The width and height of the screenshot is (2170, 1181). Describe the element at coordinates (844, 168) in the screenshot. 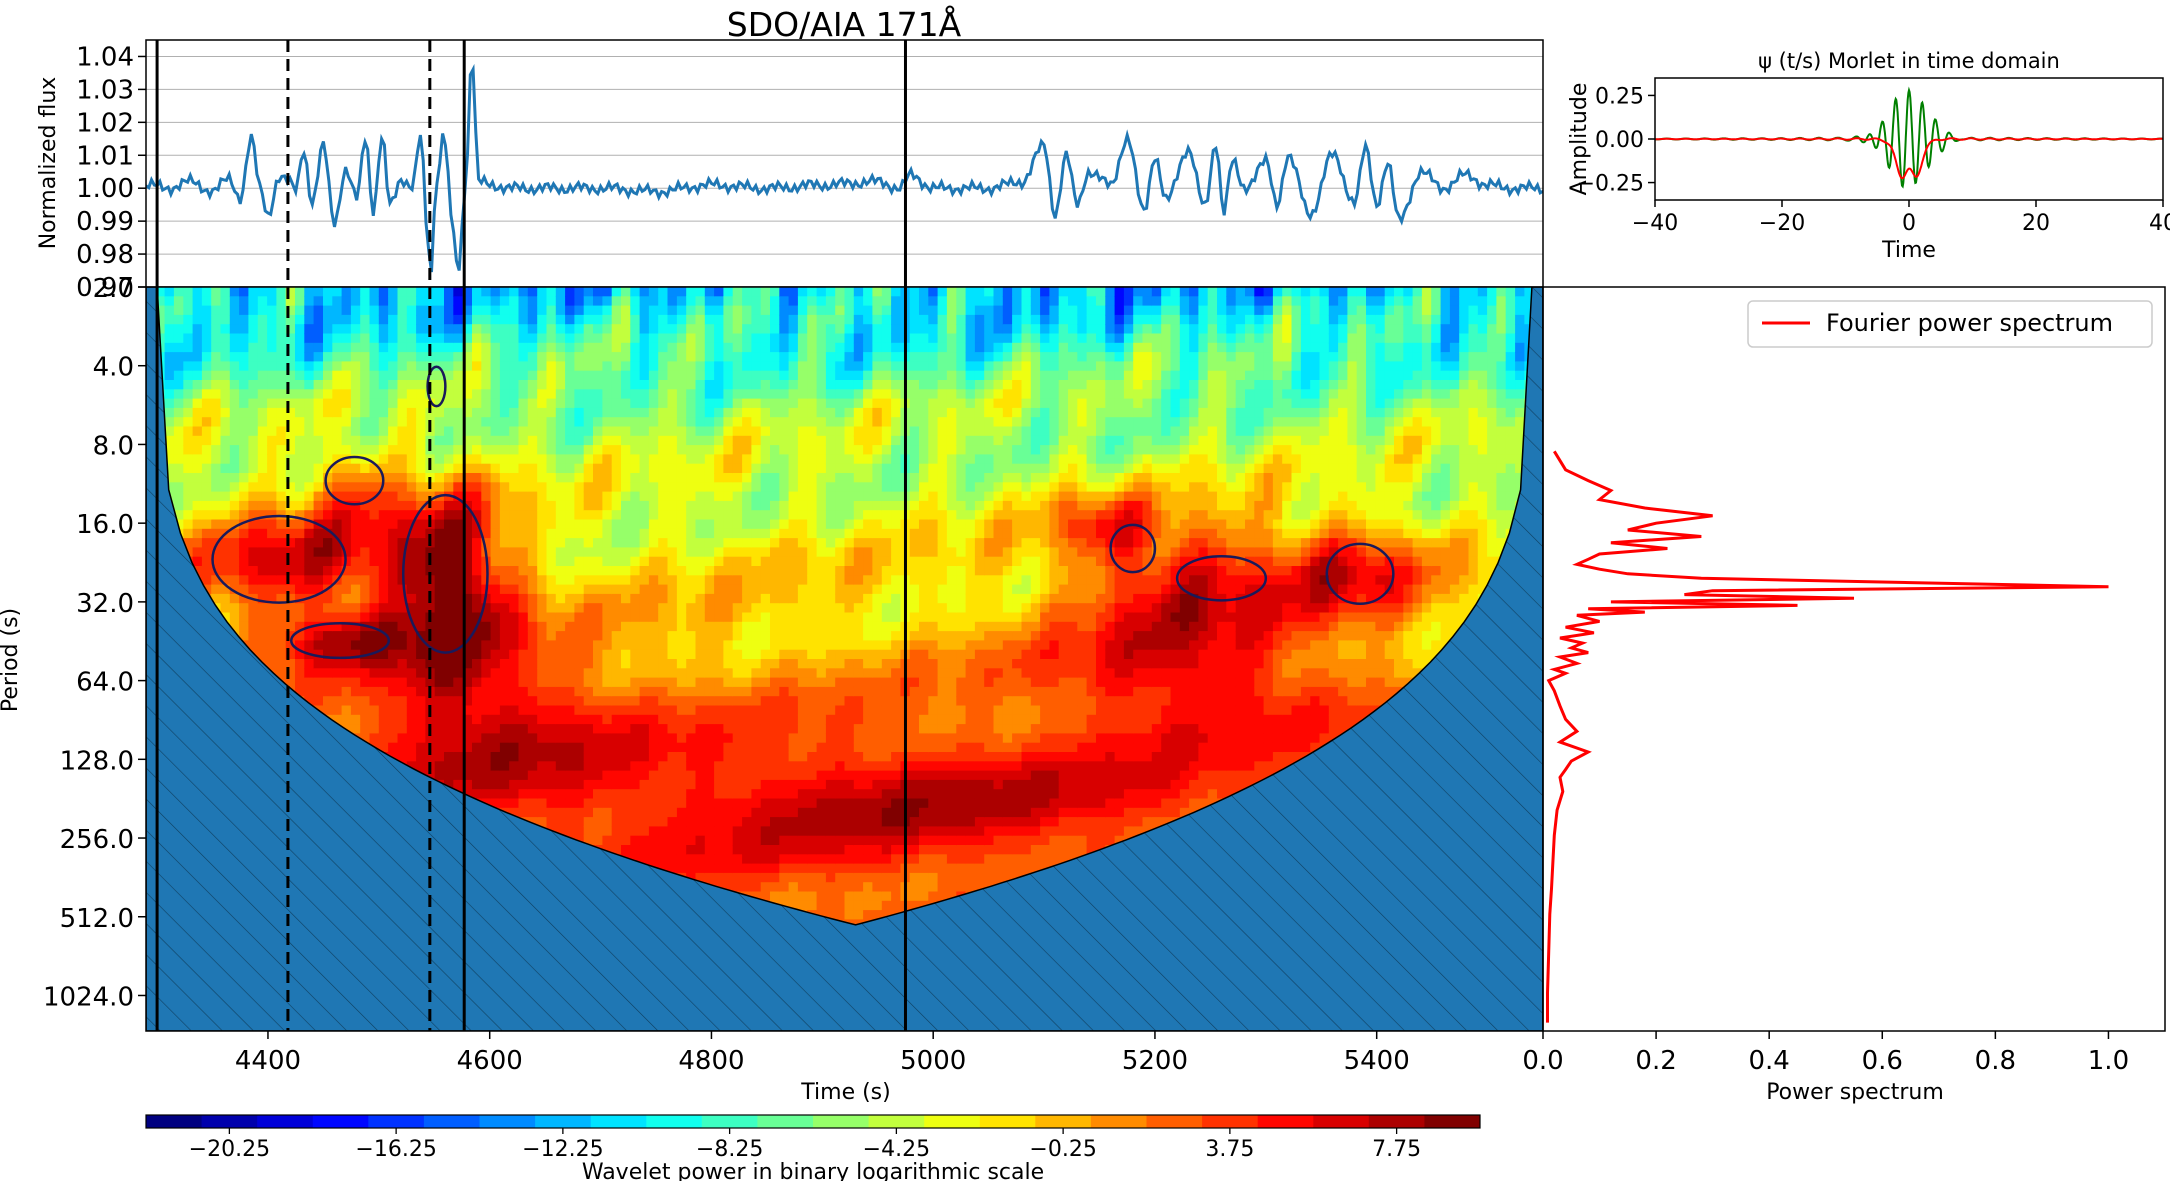

I see `light-curve-series-line` at that location.